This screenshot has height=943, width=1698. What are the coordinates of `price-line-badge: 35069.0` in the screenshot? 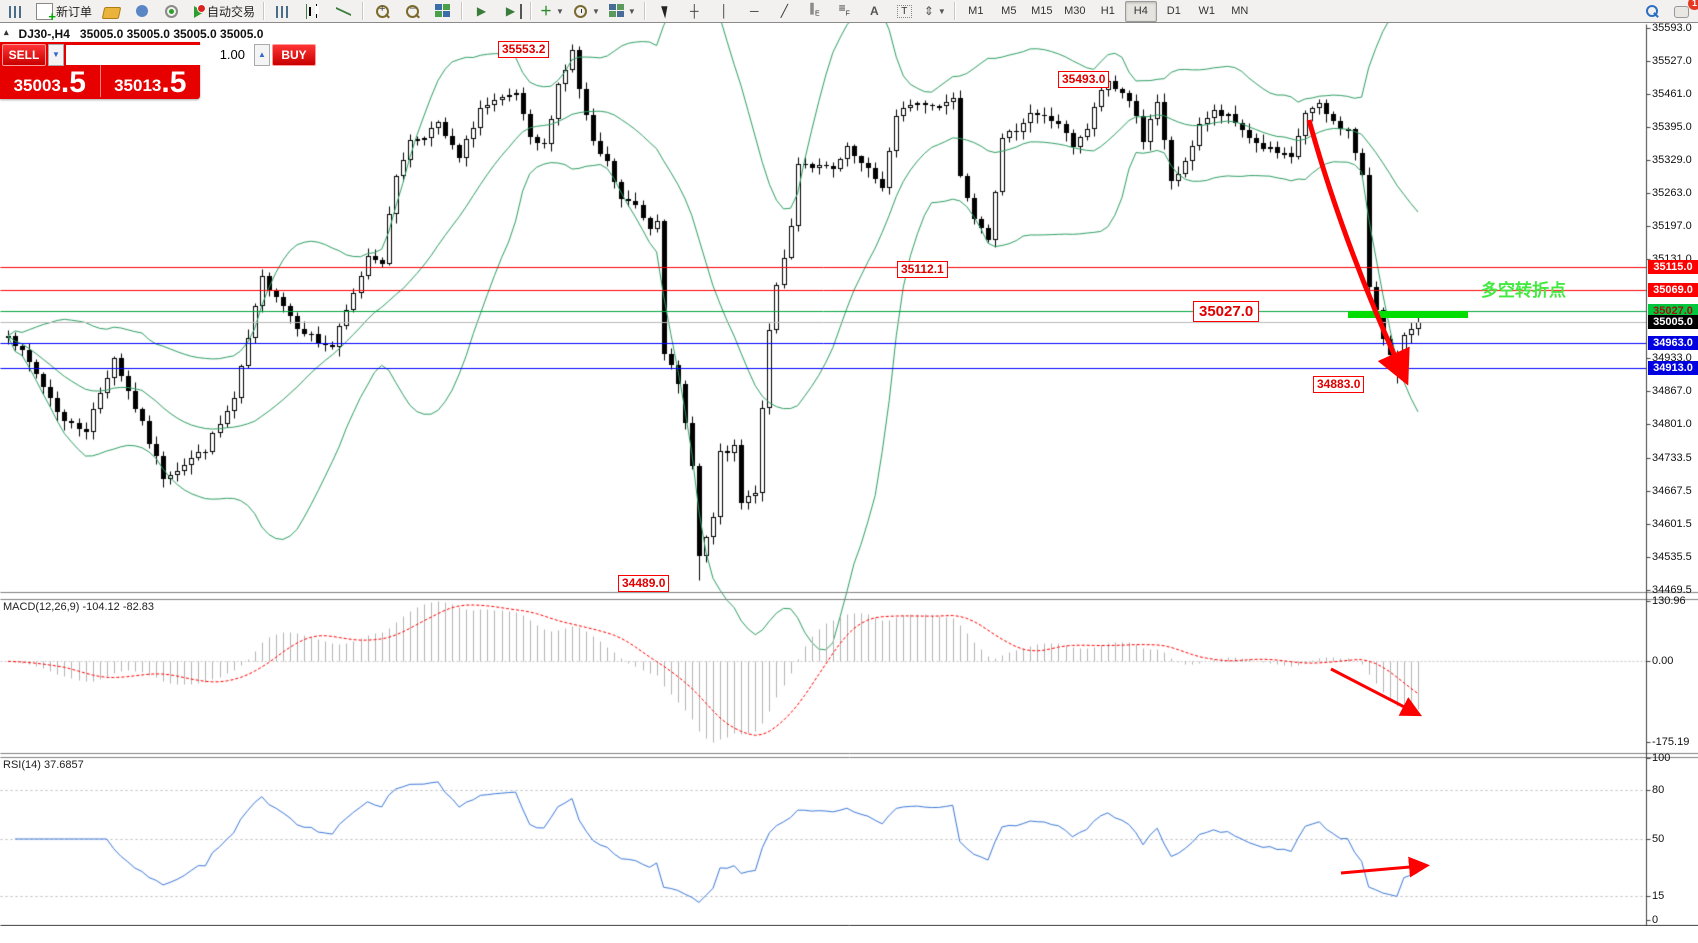 It's located at (1673, 290).